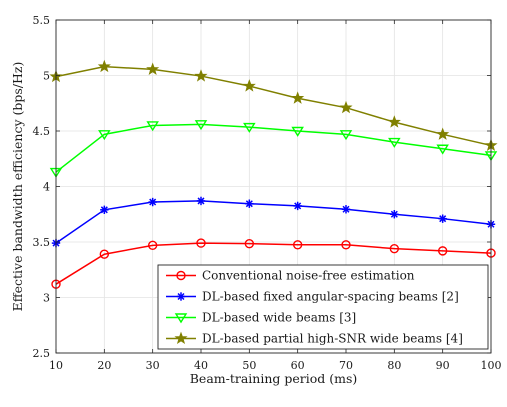 This screenshot has width=507, height=407. I want to click on y-tick-label: 4.5, so click(42, 131).